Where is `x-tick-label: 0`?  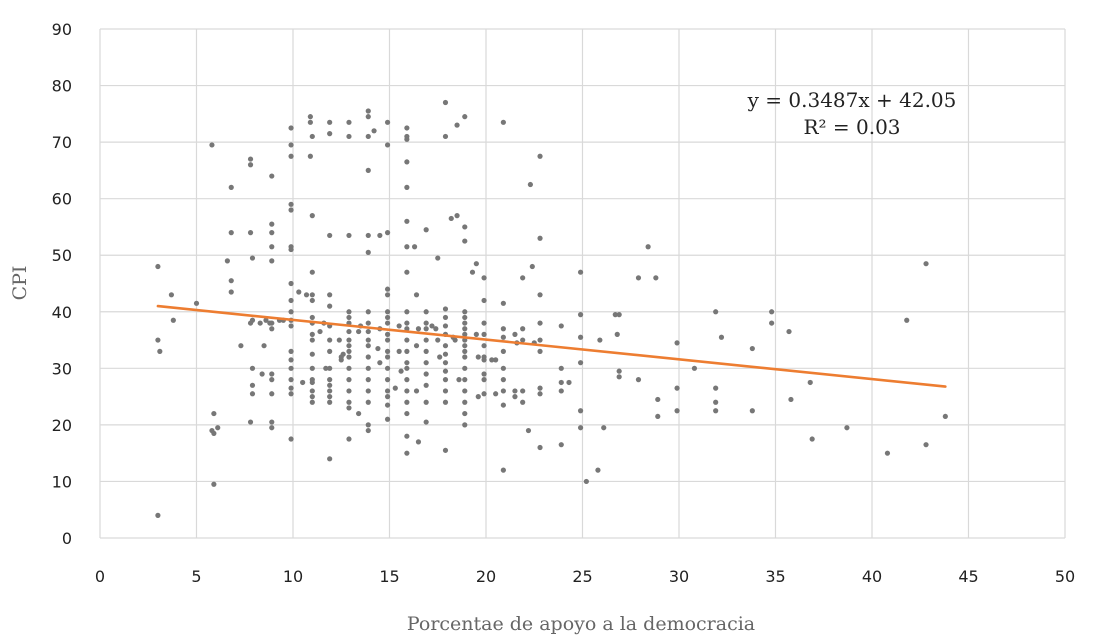 x-tick-label: 0 is located at coordinates (100, 576).